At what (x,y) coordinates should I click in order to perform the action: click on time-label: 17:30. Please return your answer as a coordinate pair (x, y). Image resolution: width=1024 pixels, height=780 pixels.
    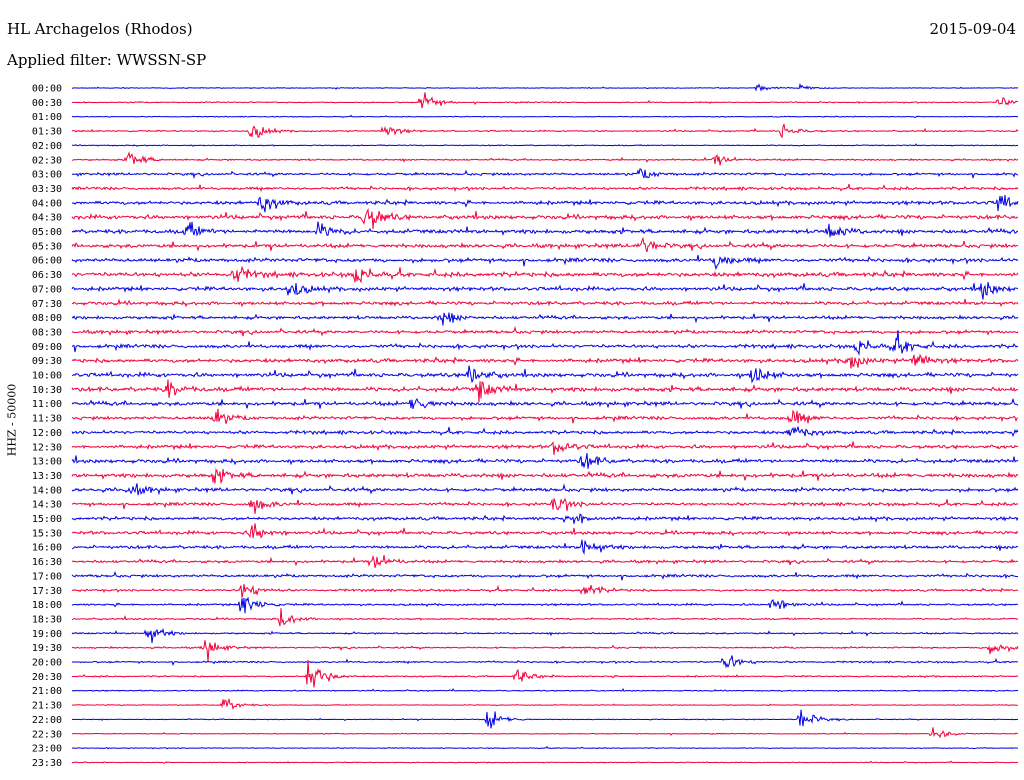
    Looking at the image, I should click on (47, 591).